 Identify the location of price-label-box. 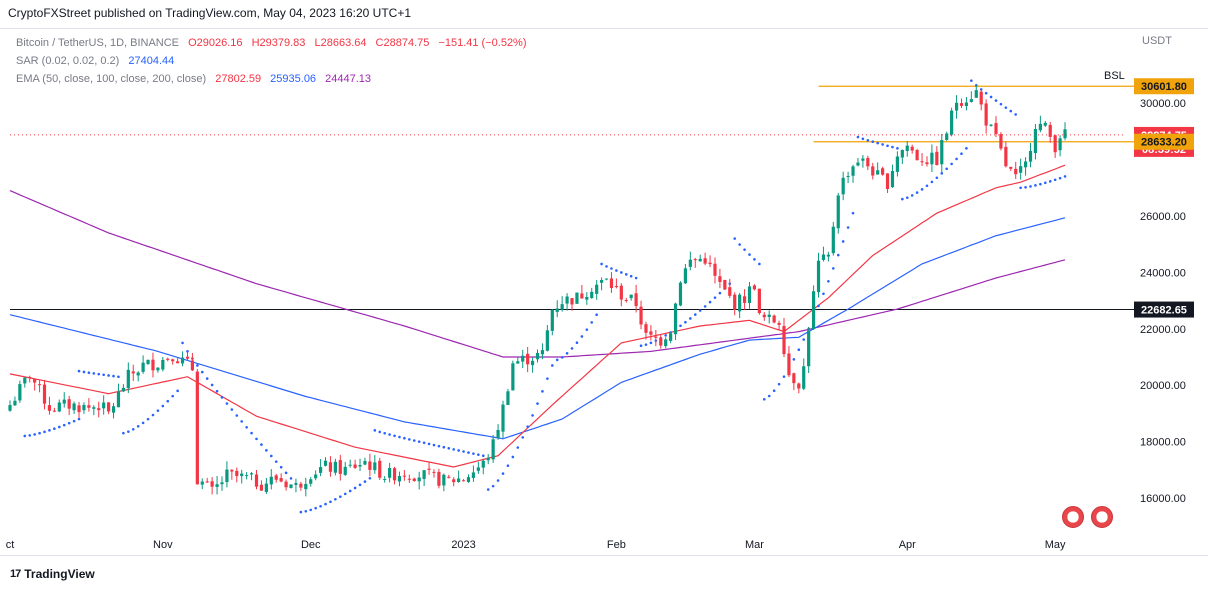
(1164, 86).